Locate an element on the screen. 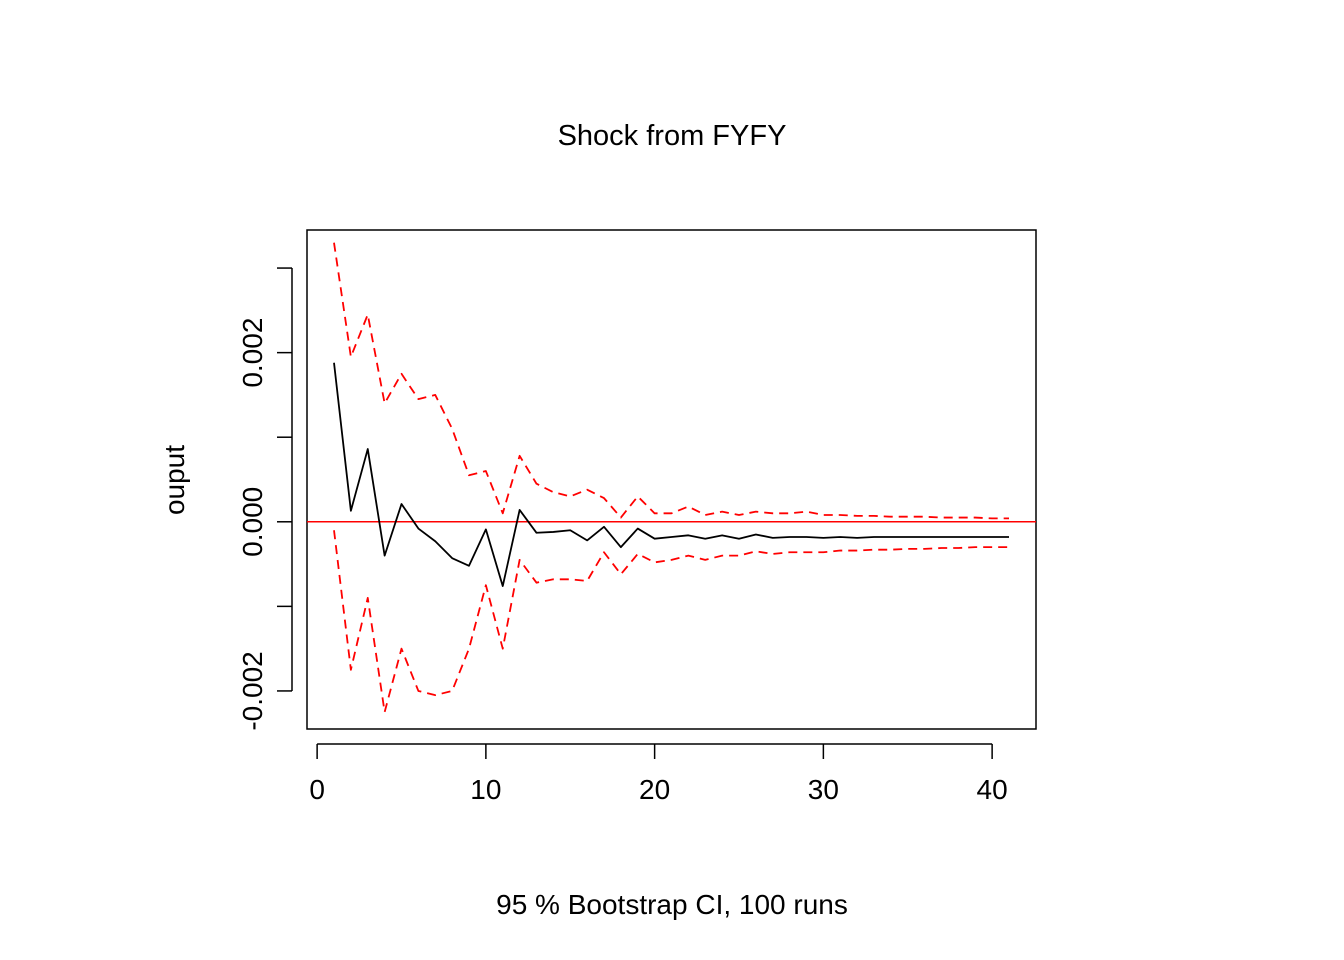  x-tick-label: 30 is located at coordinates (823, 789).